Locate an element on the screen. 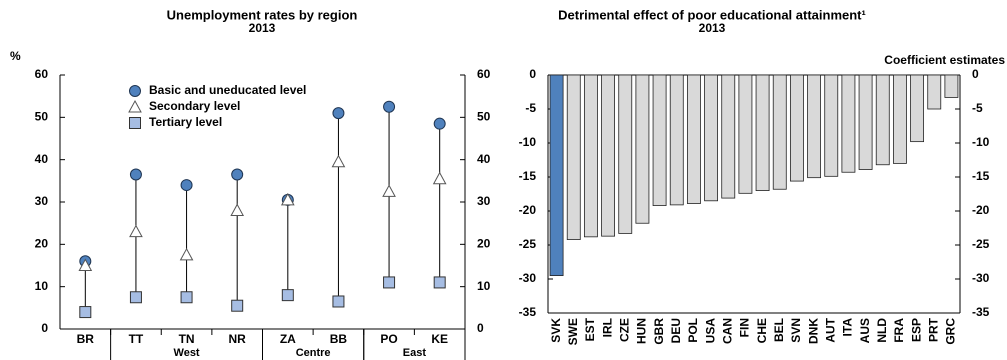 The width and height of the screenshot is (1007, 360). x-tick-label: FIN is located at coordinates (745, 327).